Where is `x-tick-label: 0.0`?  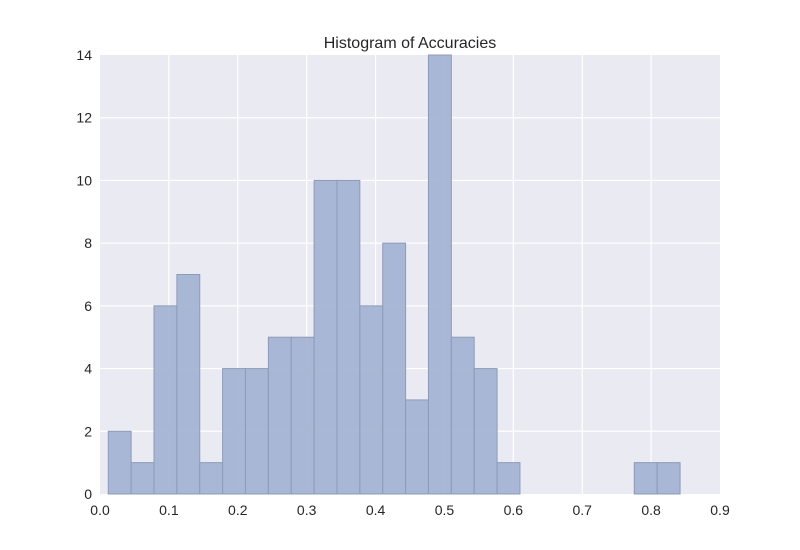 x-tick-label: 0.0 is located at coordinates (100, 510).